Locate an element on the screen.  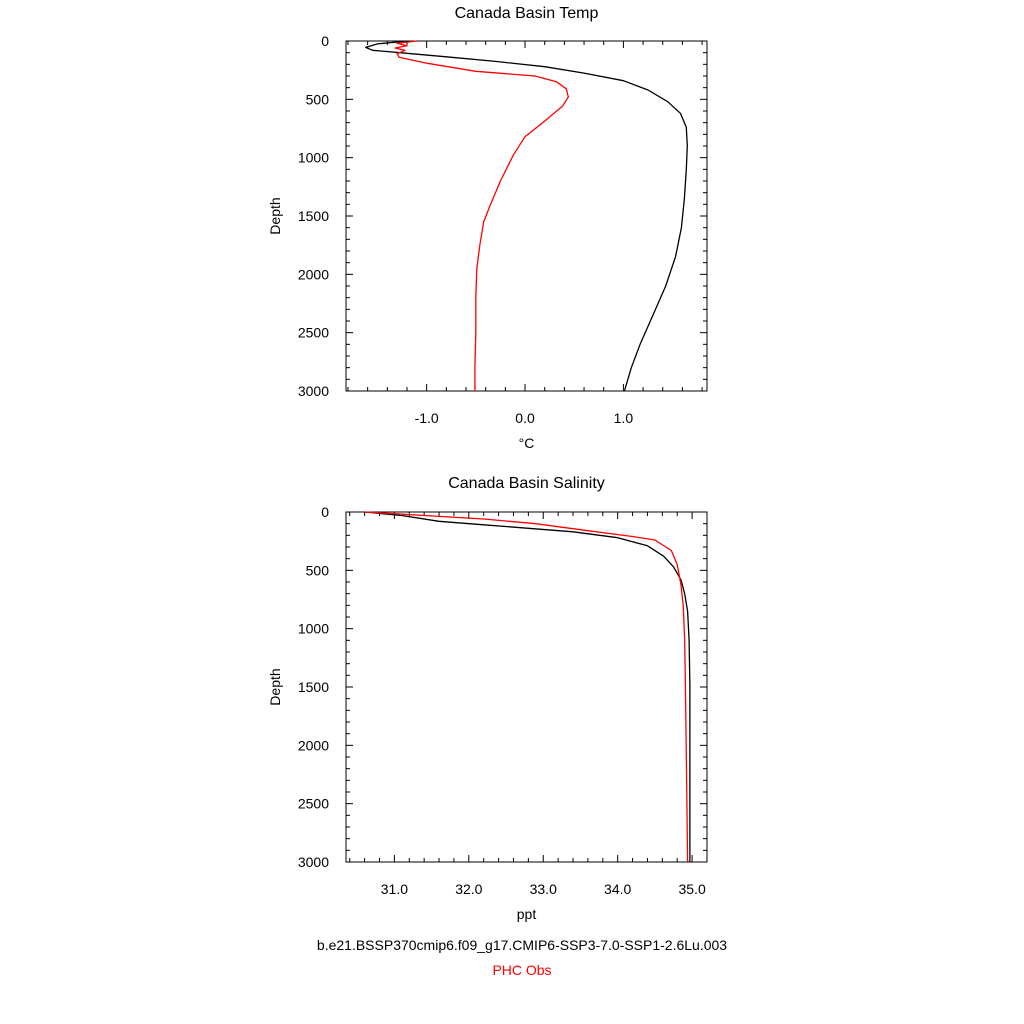
x-tick-label: -1.0 is located at coordinates (427, 418).